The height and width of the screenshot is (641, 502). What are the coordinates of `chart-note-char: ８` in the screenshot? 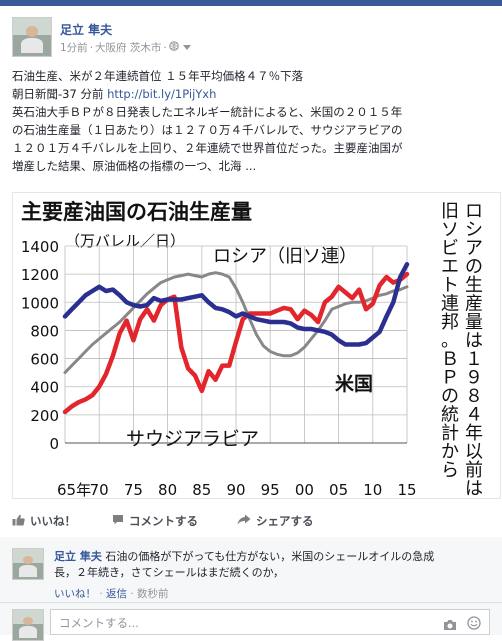 It's located at (474, 396).